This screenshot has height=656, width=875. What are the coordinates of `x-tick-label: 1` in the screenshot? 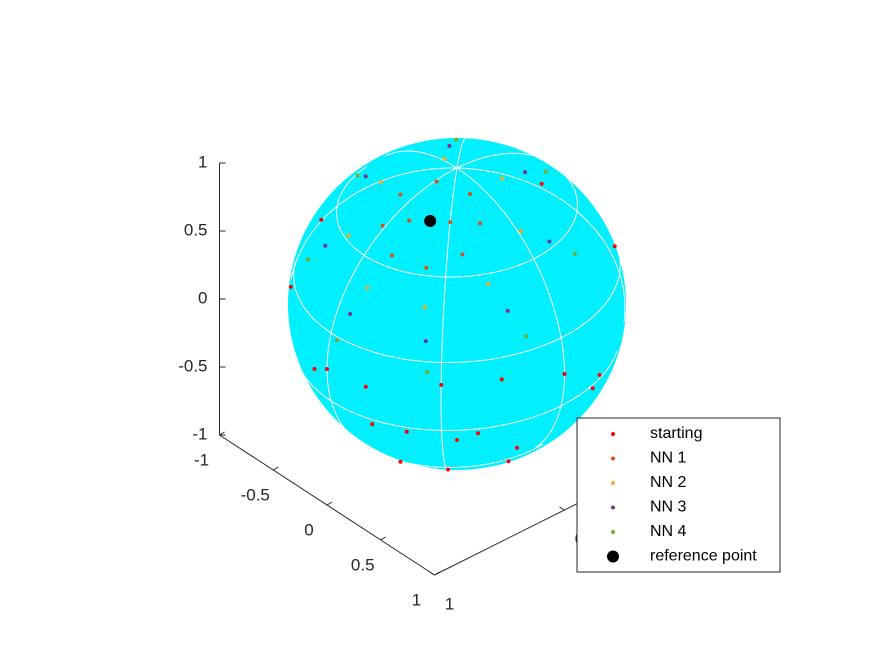 It's located at (416, 599).